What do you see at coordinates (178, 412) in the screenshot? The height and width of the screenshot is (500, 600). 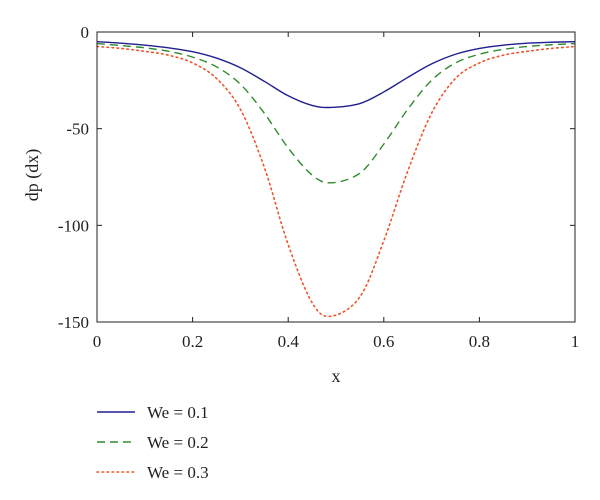 I see `legend-label-1: We = 0.1` at bounding box center [178, 412].